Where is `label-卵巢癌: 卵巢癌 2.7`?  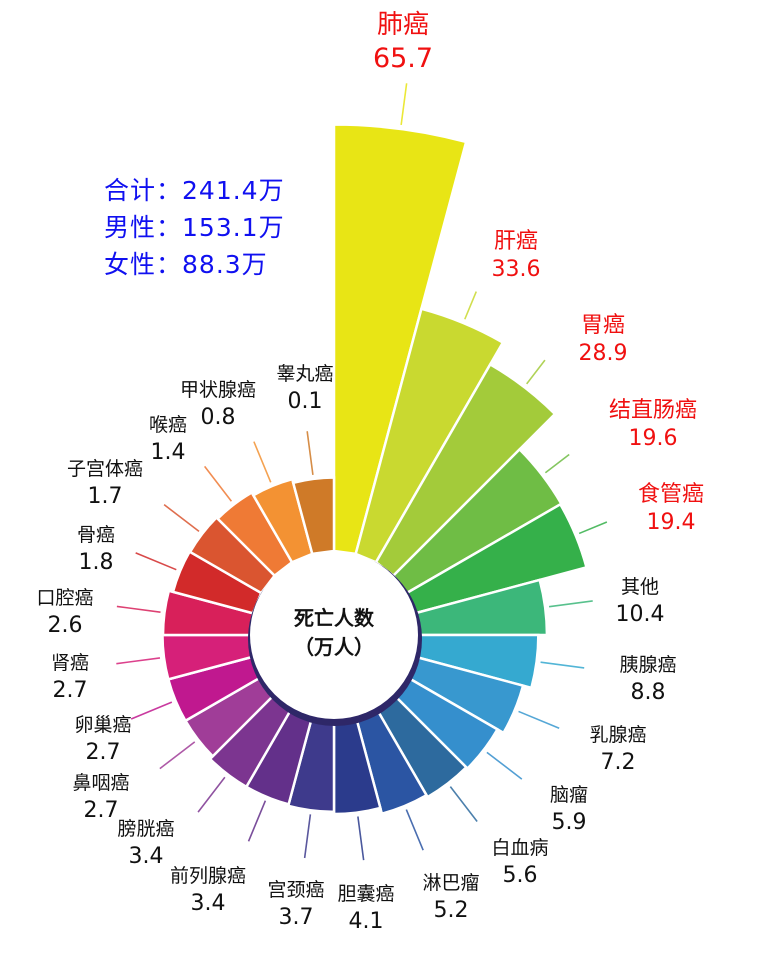 label-卵巢癌: 卵巢癌 2.7 is located at coordinates (102, 739).